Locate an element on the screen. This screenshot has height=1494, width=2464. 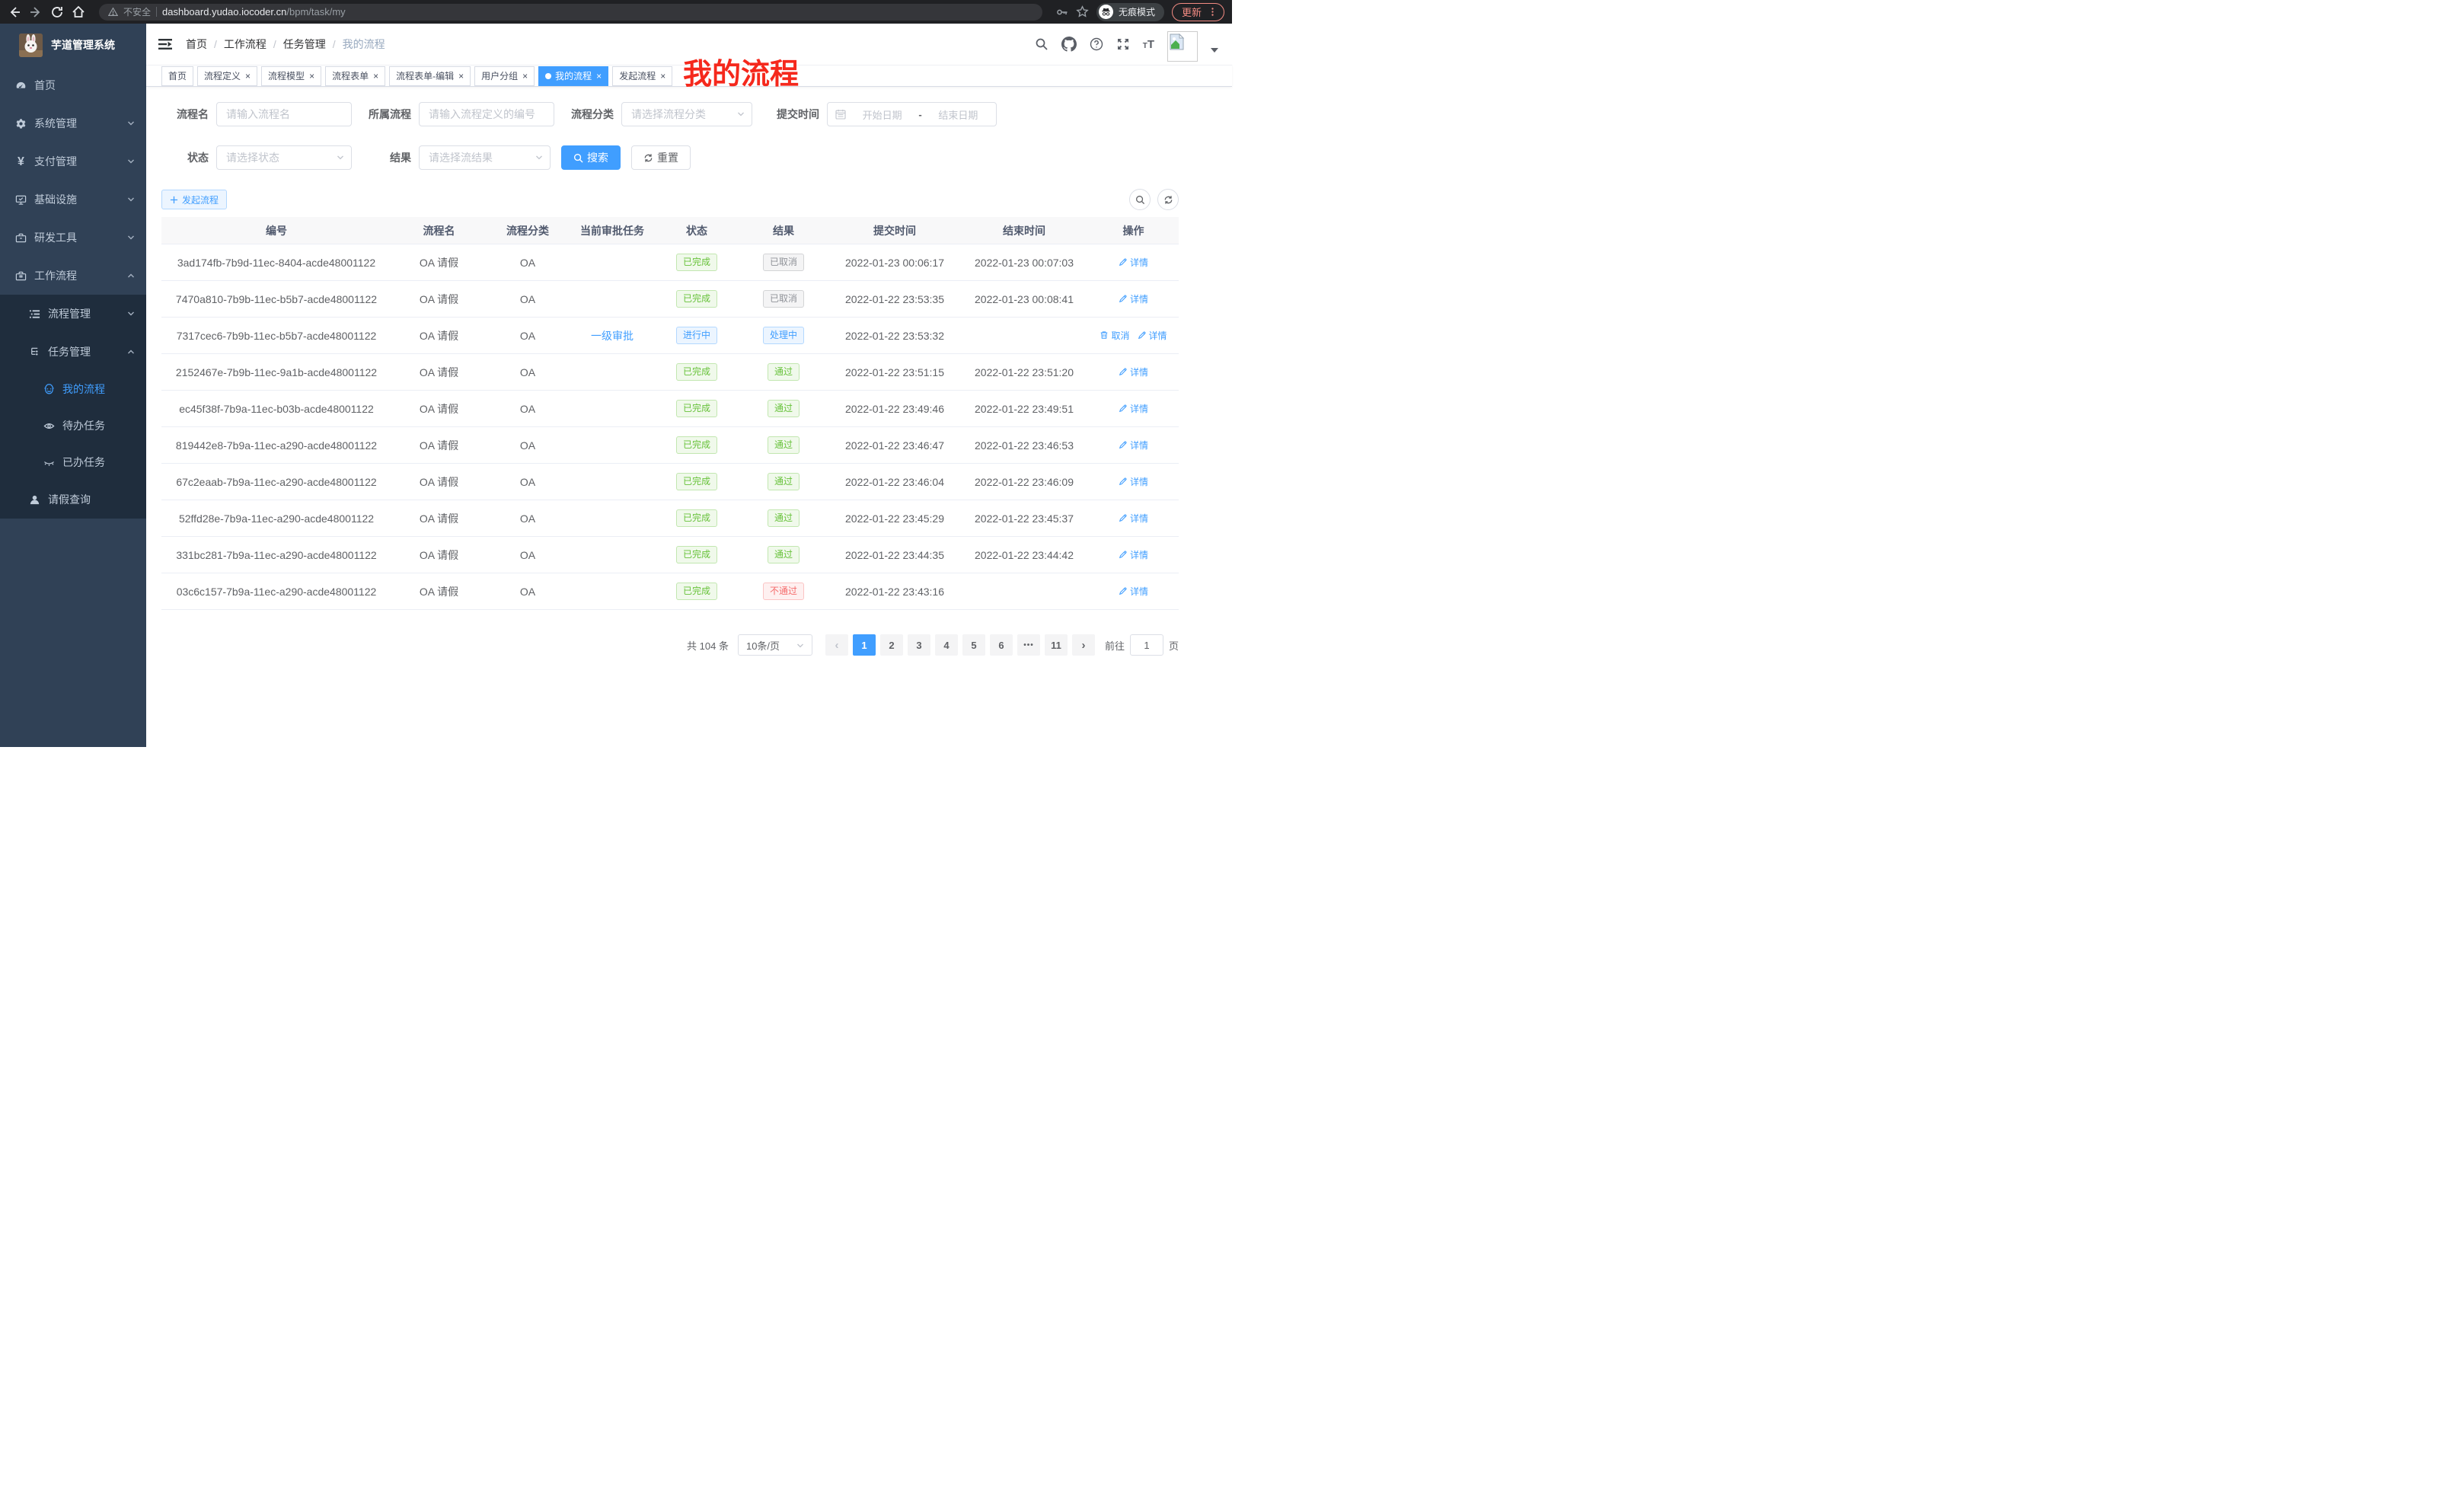
create-process-button: 发起流程 is located at coordinates (194, 199).